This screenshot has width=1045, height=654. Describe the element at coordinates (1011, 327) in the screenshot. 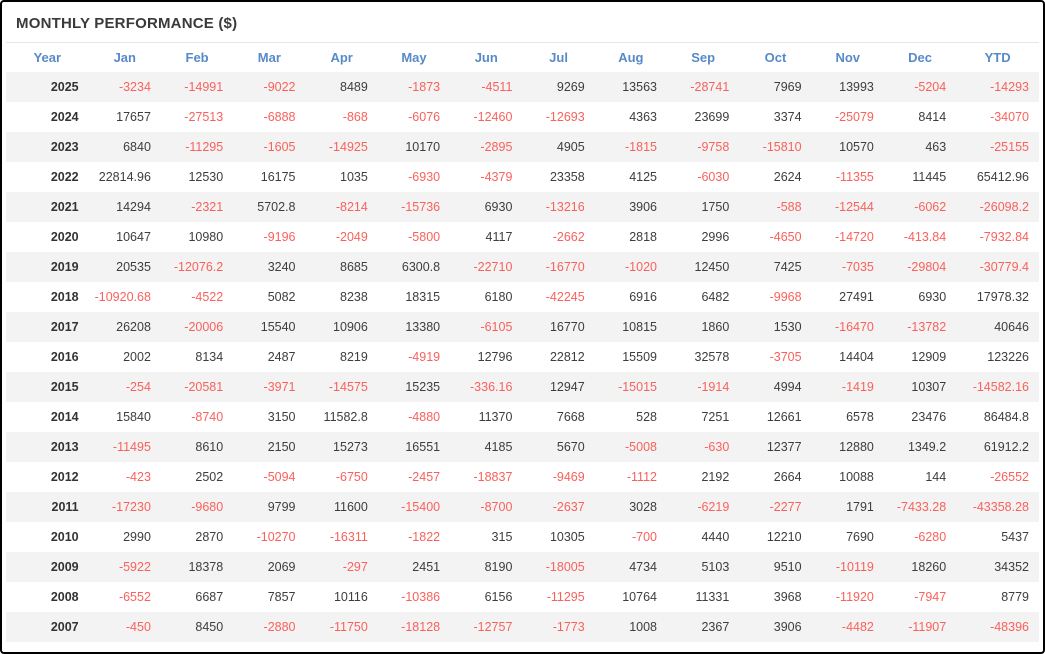

I see `value-cell: 40646` at that location.